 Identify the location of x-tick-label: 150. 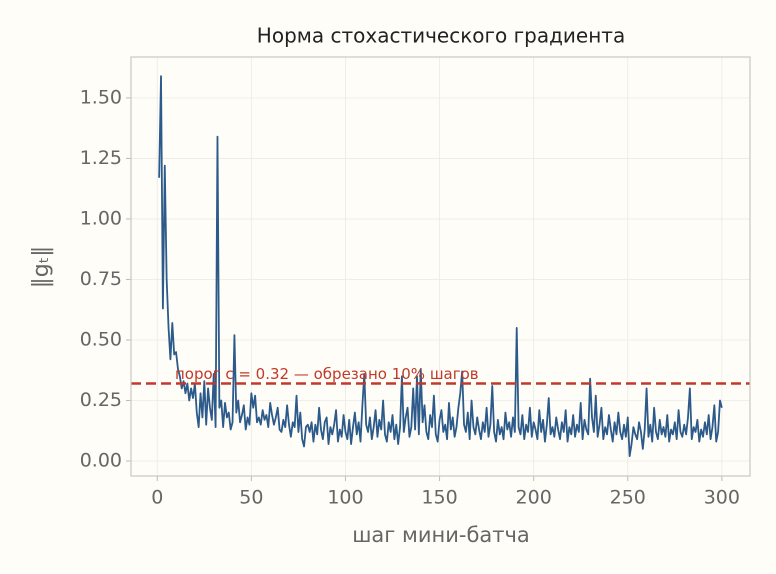
(439, 498).